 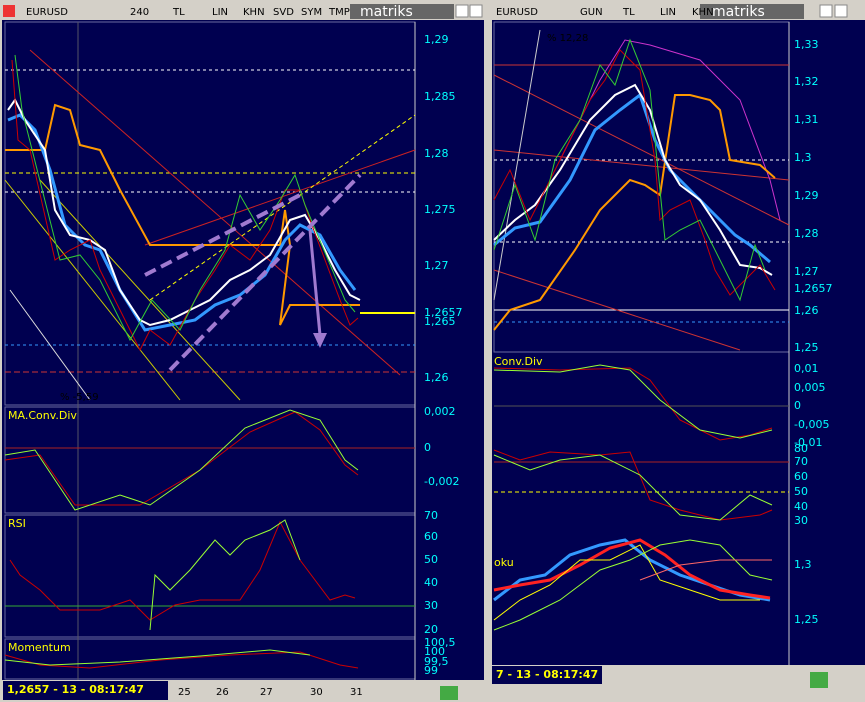 What do you see at coordinates (801, 448) in the screenshot?
I see `rsi-axis-label: 80` at bounding box center [801, 448].